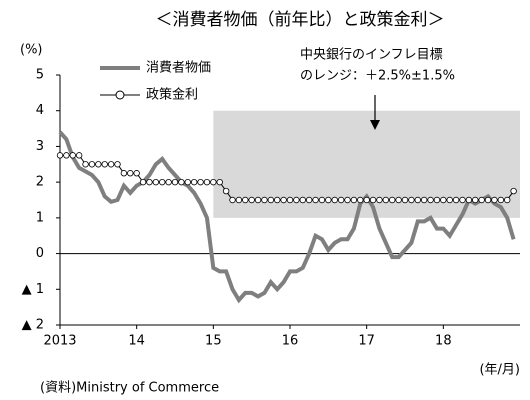 This screenshot has height=400, width=530. What do you see at coordinates (375, 125) in the screenshot?
I see `arrow-head` at bounding box center [375, 125].